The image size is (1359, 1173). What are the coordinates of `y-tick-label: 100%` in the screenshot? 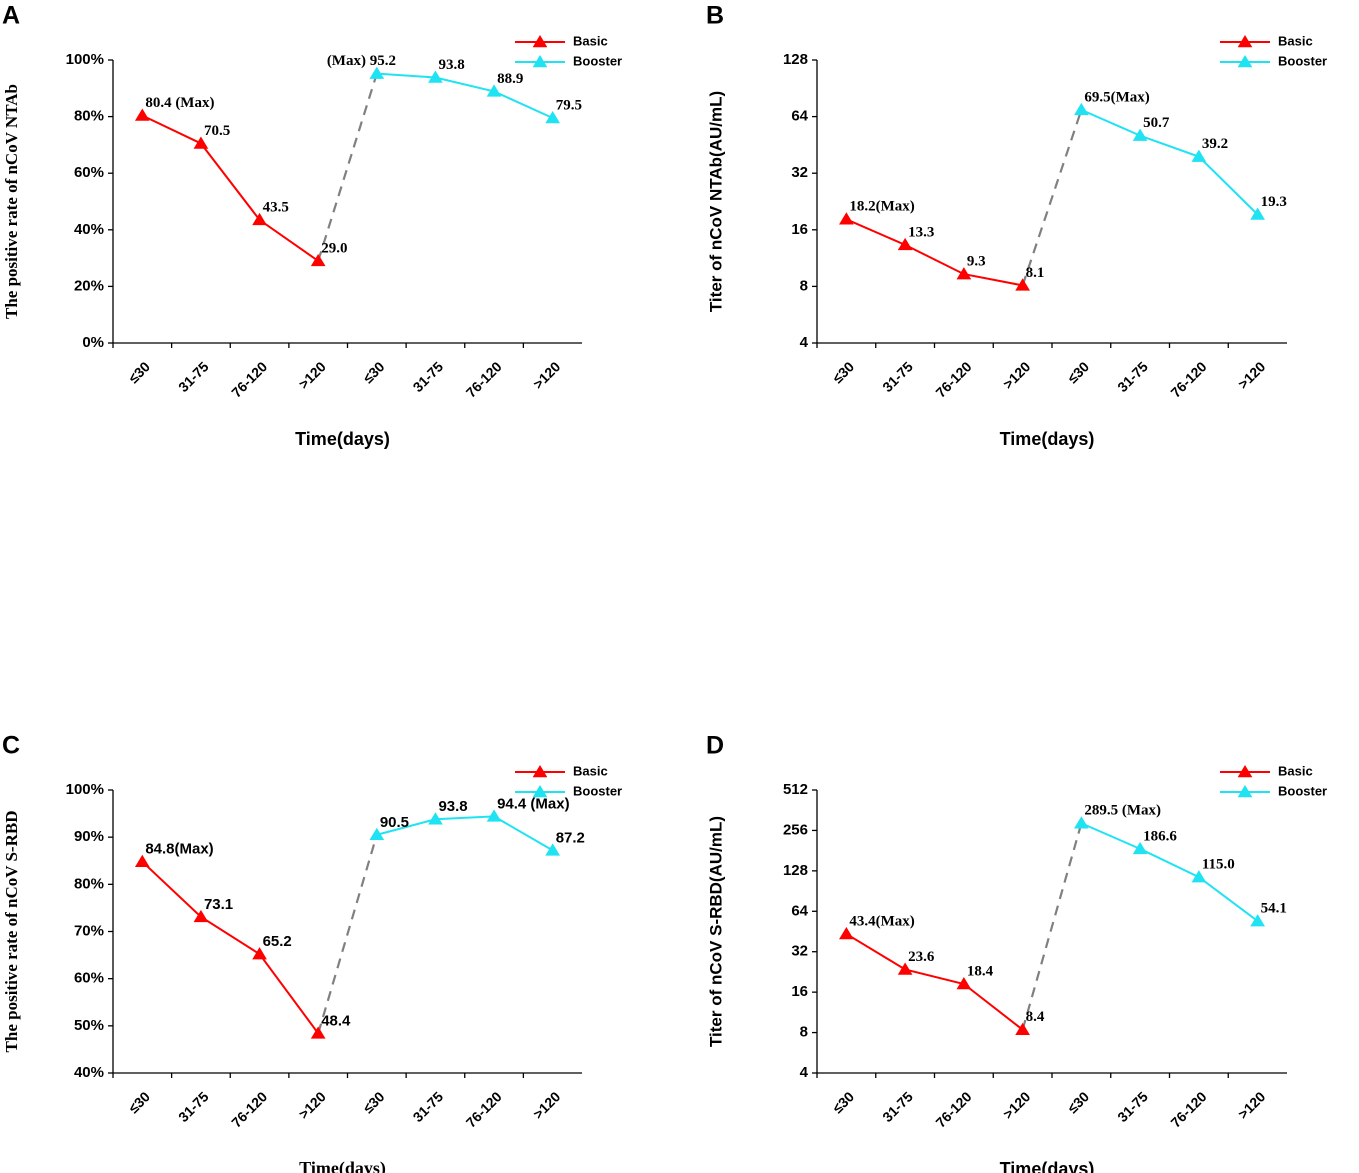 It's located at (85, 59).